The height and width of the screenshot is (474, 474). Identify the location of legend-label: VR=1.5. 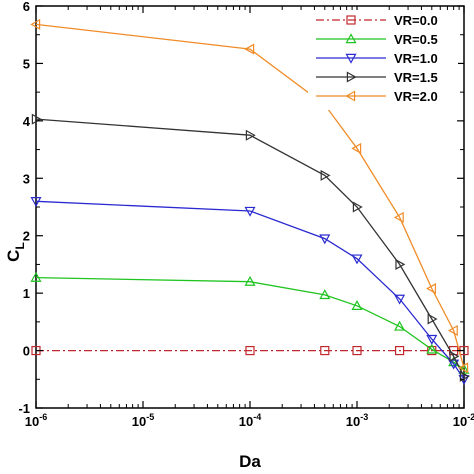
(416, 77).